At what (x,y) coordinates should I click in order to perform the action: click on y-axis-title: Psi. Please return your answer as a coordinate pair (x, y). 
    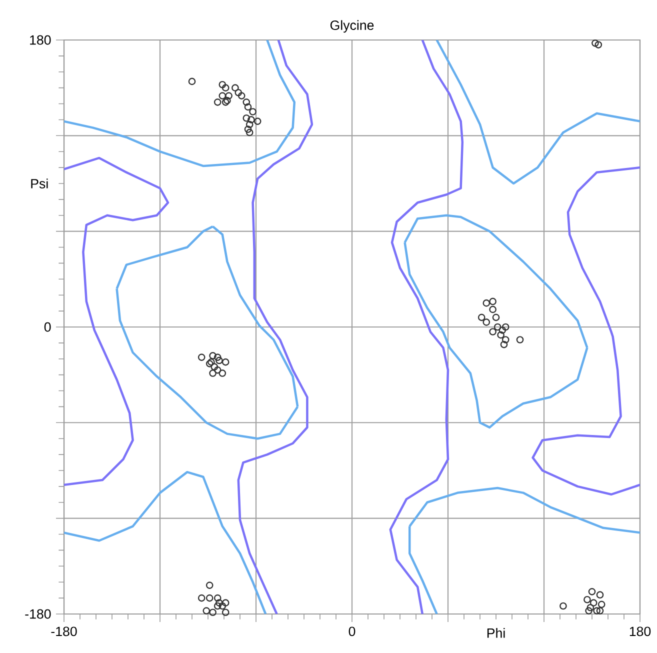
    Looking at the image, I should click on (39, 183).